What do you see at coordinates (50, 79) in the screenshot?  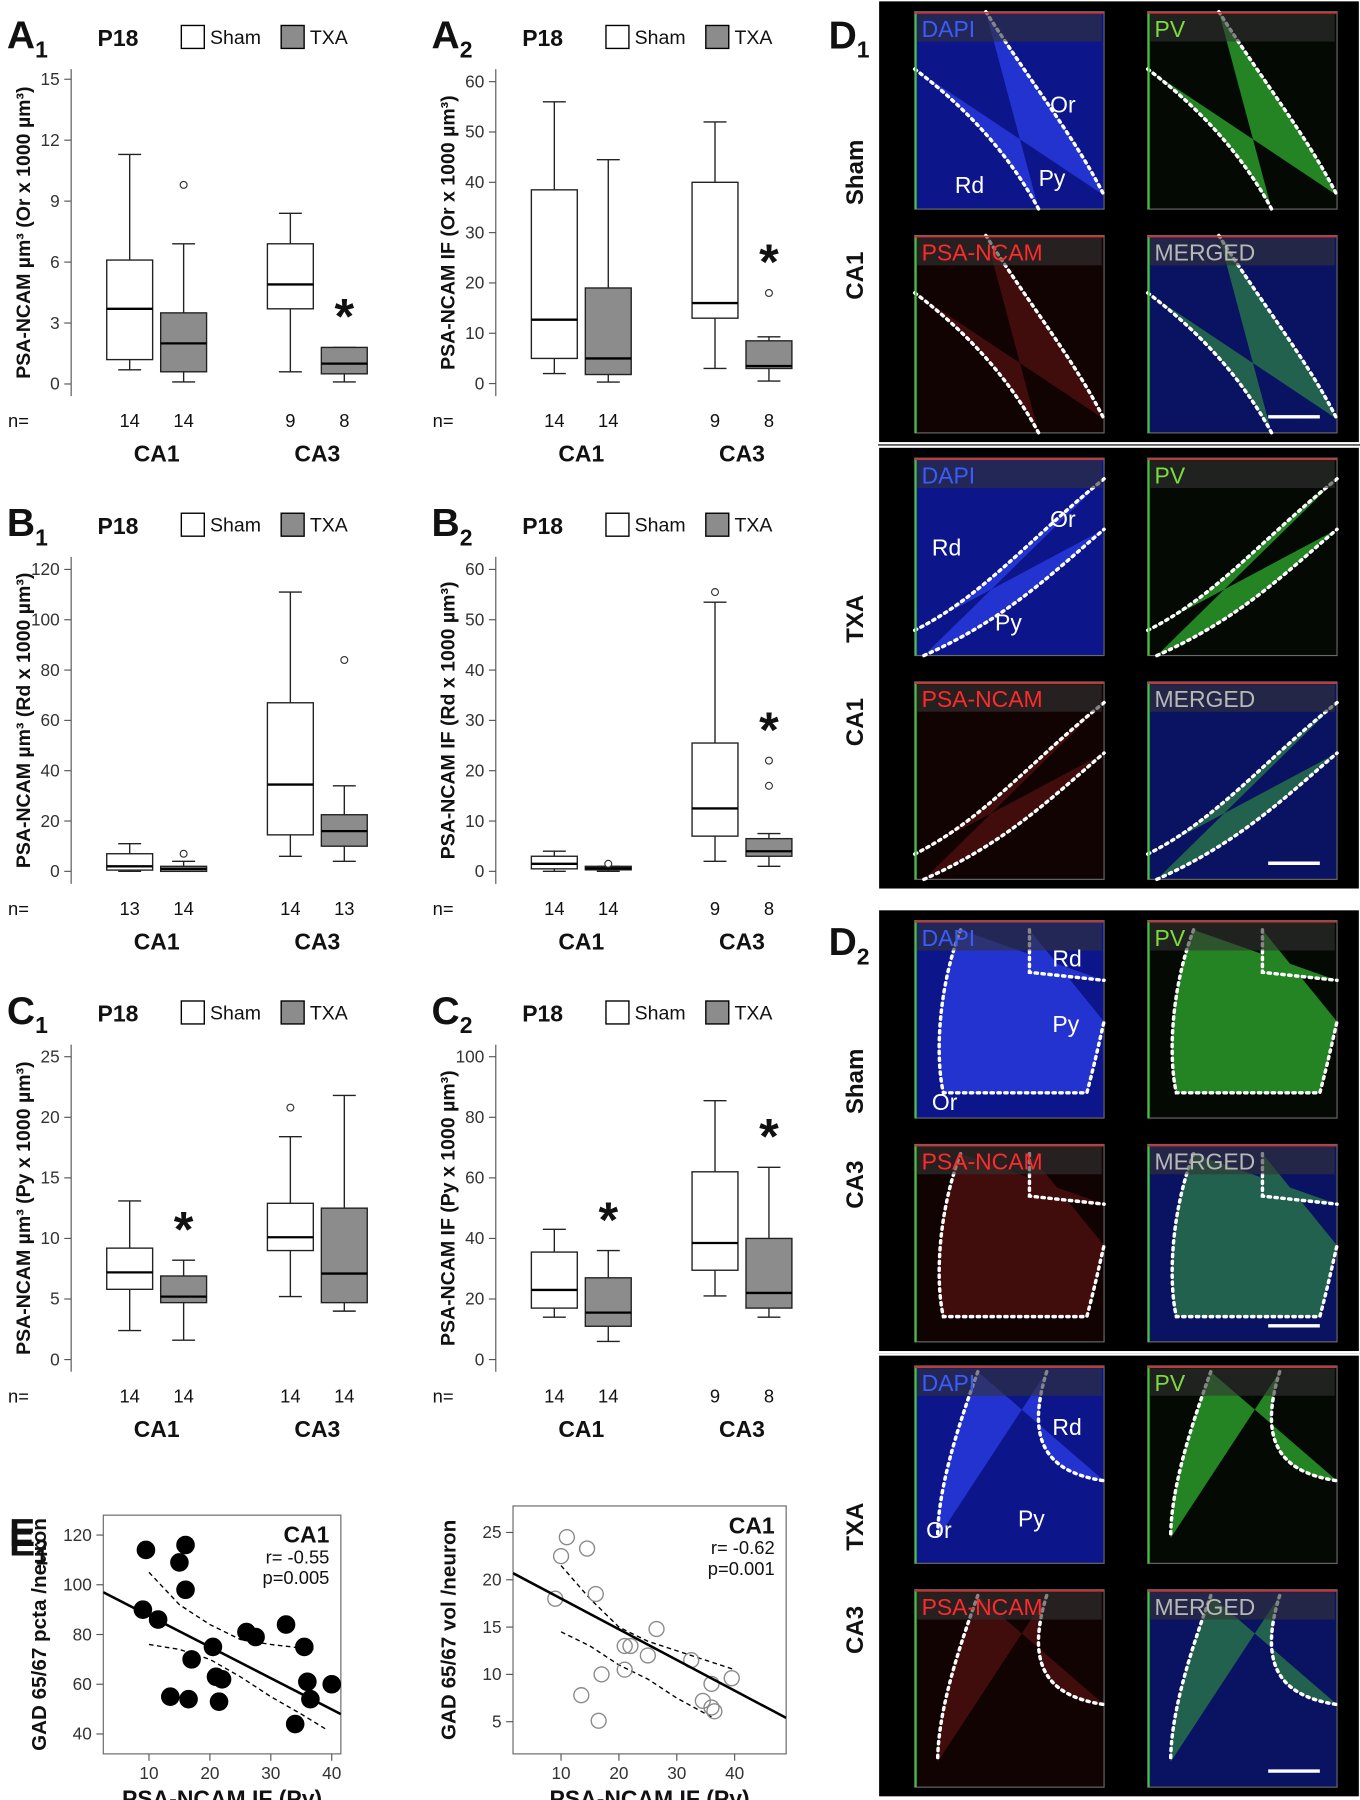 I see `y-tick-label: 15` at bounding box center [50, 79].